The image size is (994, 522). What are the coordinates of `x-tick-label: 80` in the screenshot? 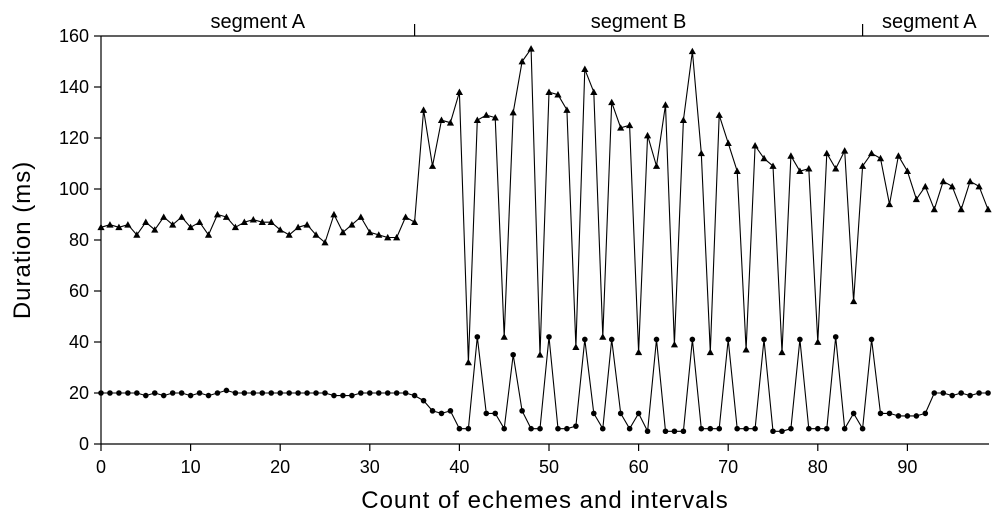 It's located at (818, 467).